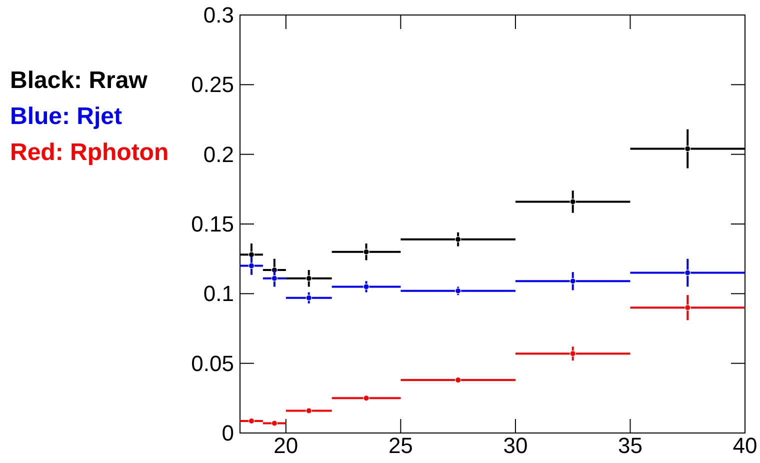 This screenshot has width=760, height=463. Describe the element at coordinates (89, 152) in the screenshot. I see `text: Red: Rphoton` at that location.